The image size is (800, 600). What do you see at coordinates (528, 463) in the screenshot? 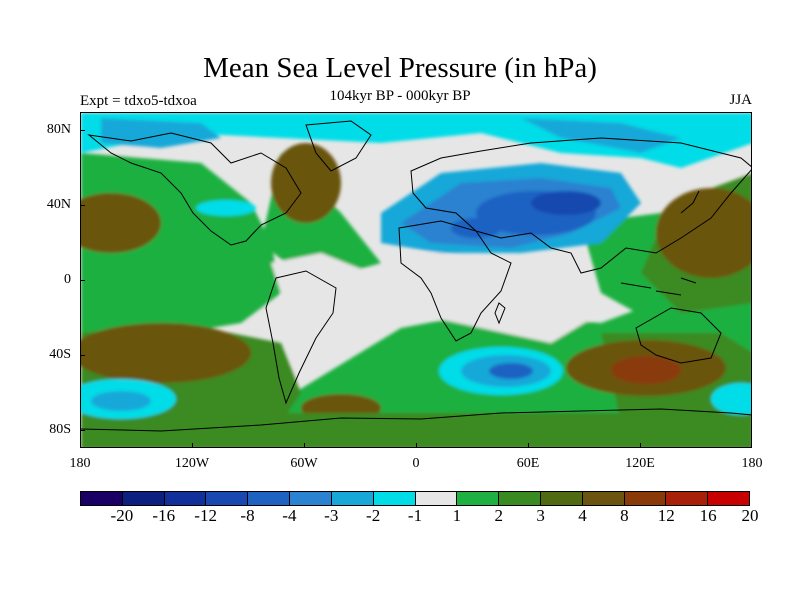
I see `lon-label: 60E` at bounding box center [528, 463].